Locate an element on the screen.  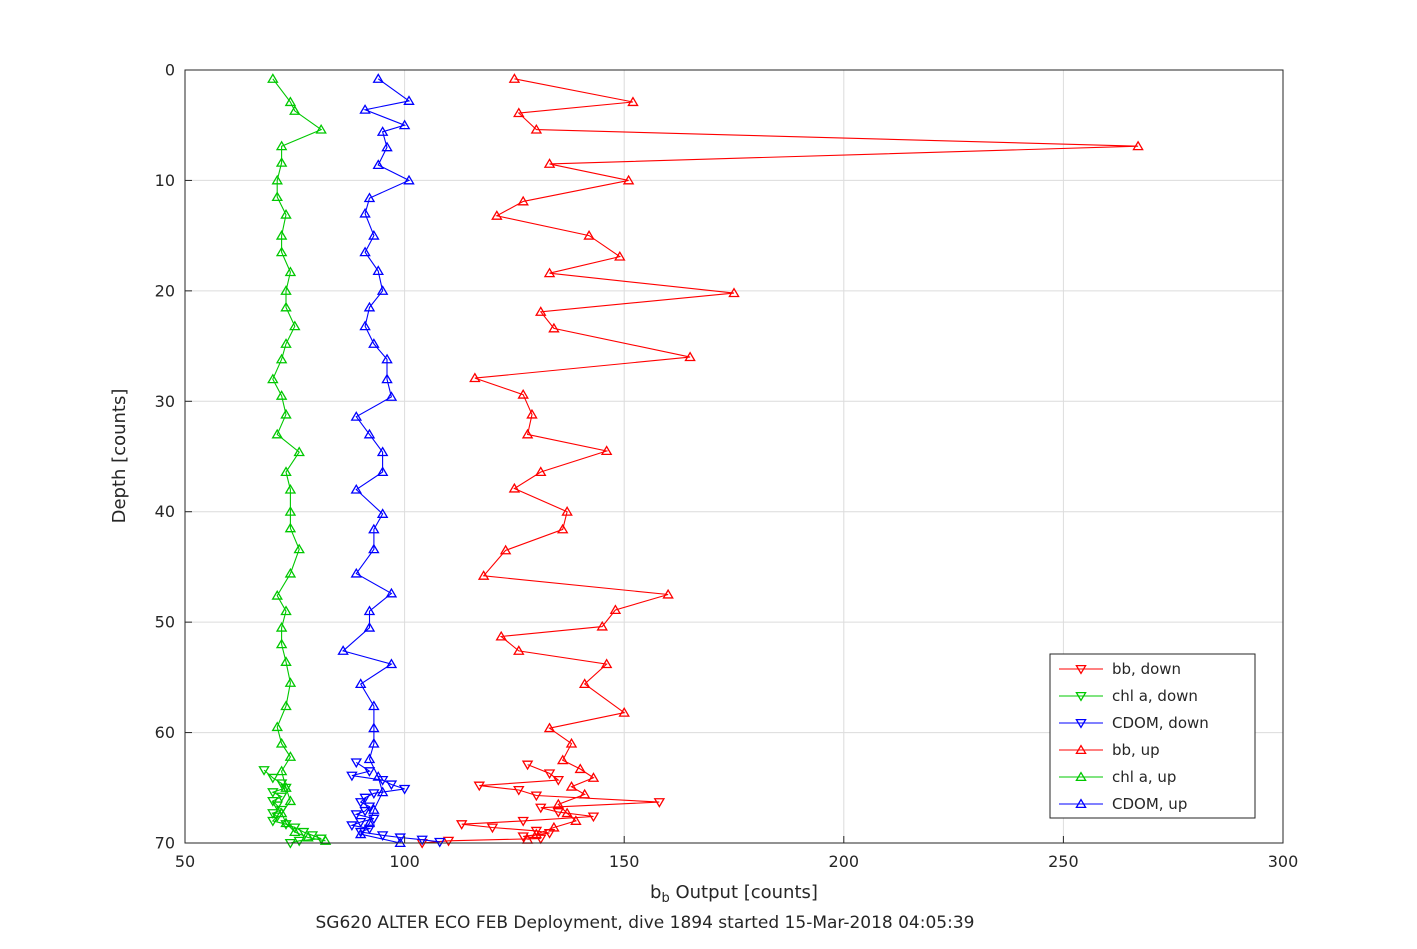
legend-entry-cdom-up: CDOM, up is located at coordinates (1123, 804).